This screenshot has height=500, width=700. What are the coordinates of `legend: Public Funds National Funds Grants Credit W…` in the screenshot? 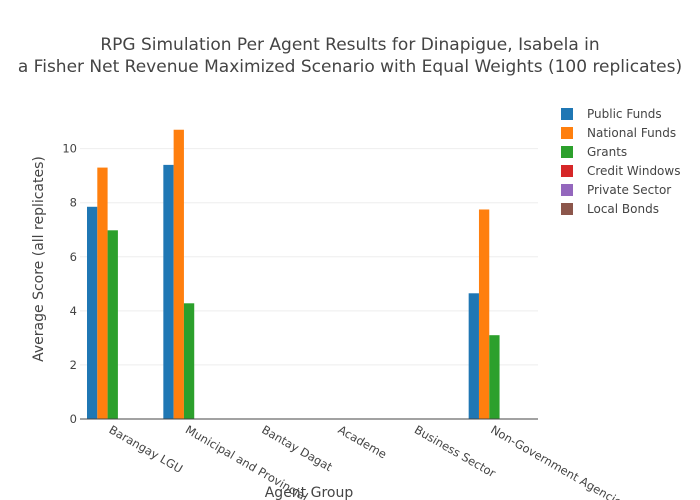 It's located at (620, 161).